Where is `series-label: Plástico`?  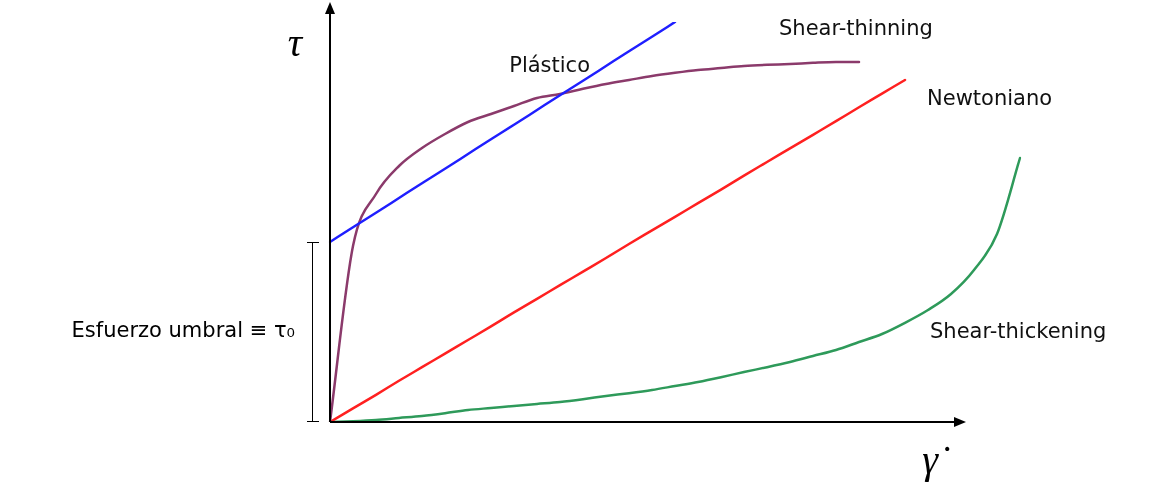 series-label: Plástico is located at coordinates (549, 65).